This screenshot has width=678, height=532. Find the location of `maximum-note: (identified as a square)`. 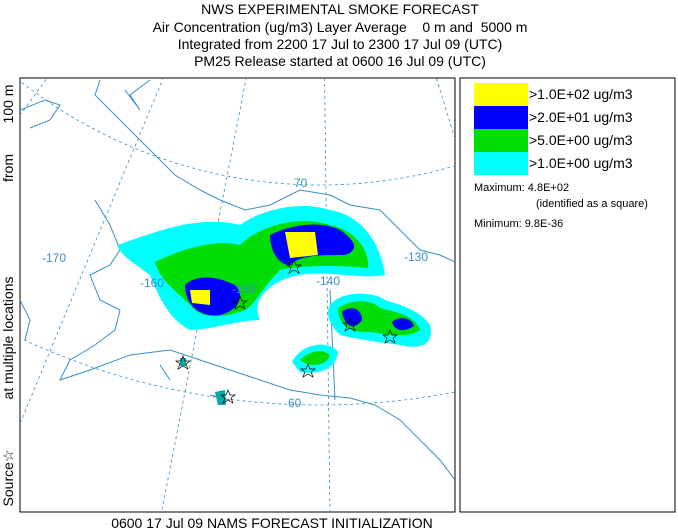

maximum-note: (identified as a square) is located at coordinates (592, 204).